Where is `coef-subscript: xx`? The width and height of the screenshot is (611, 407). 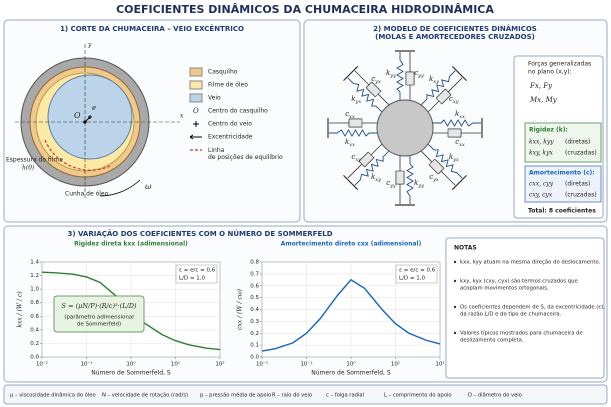 coef-subscript: xx is located at coordinates (352, 145).